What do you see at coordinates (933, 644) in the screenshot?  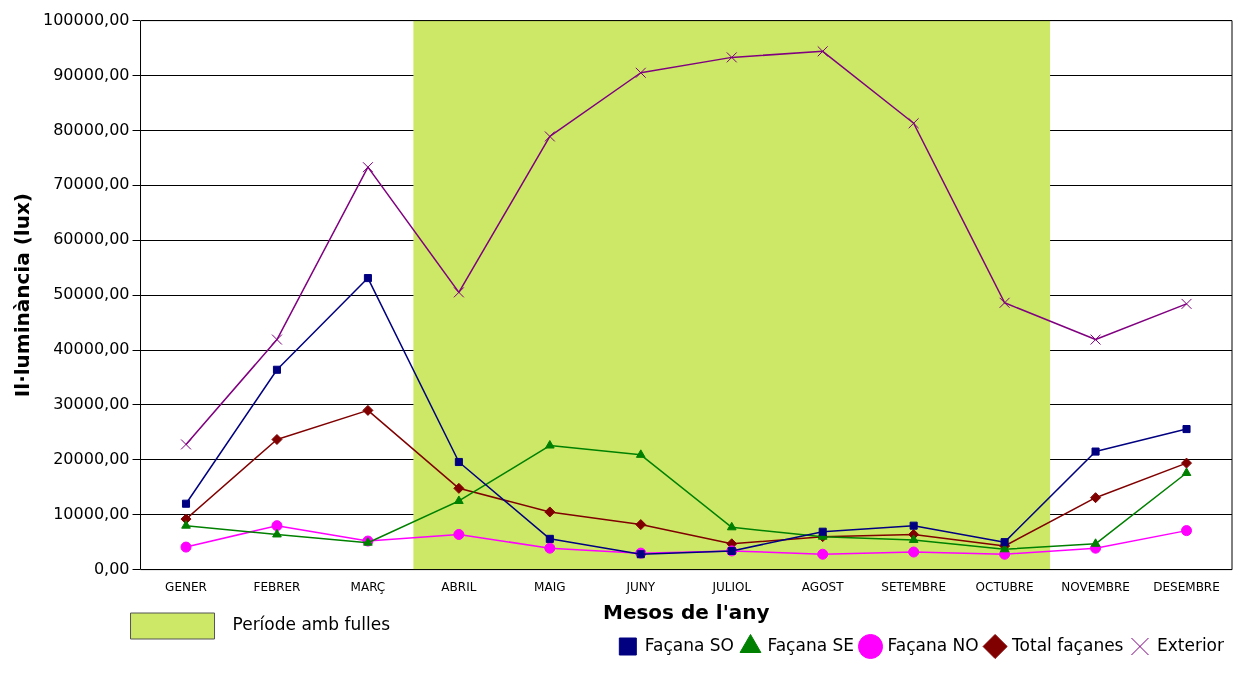 I see `legend-label: Façana NO` at bounding box center [933, 644].